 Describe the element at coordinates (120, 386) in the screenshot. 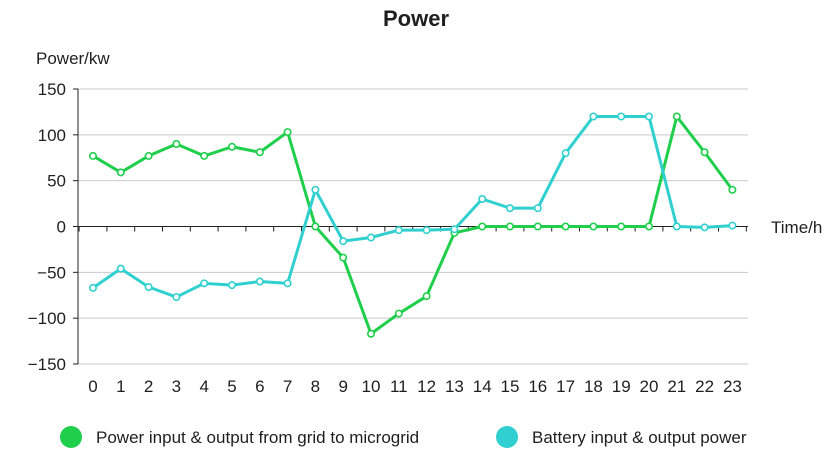

I see `x-tick-label: 1` at that location.